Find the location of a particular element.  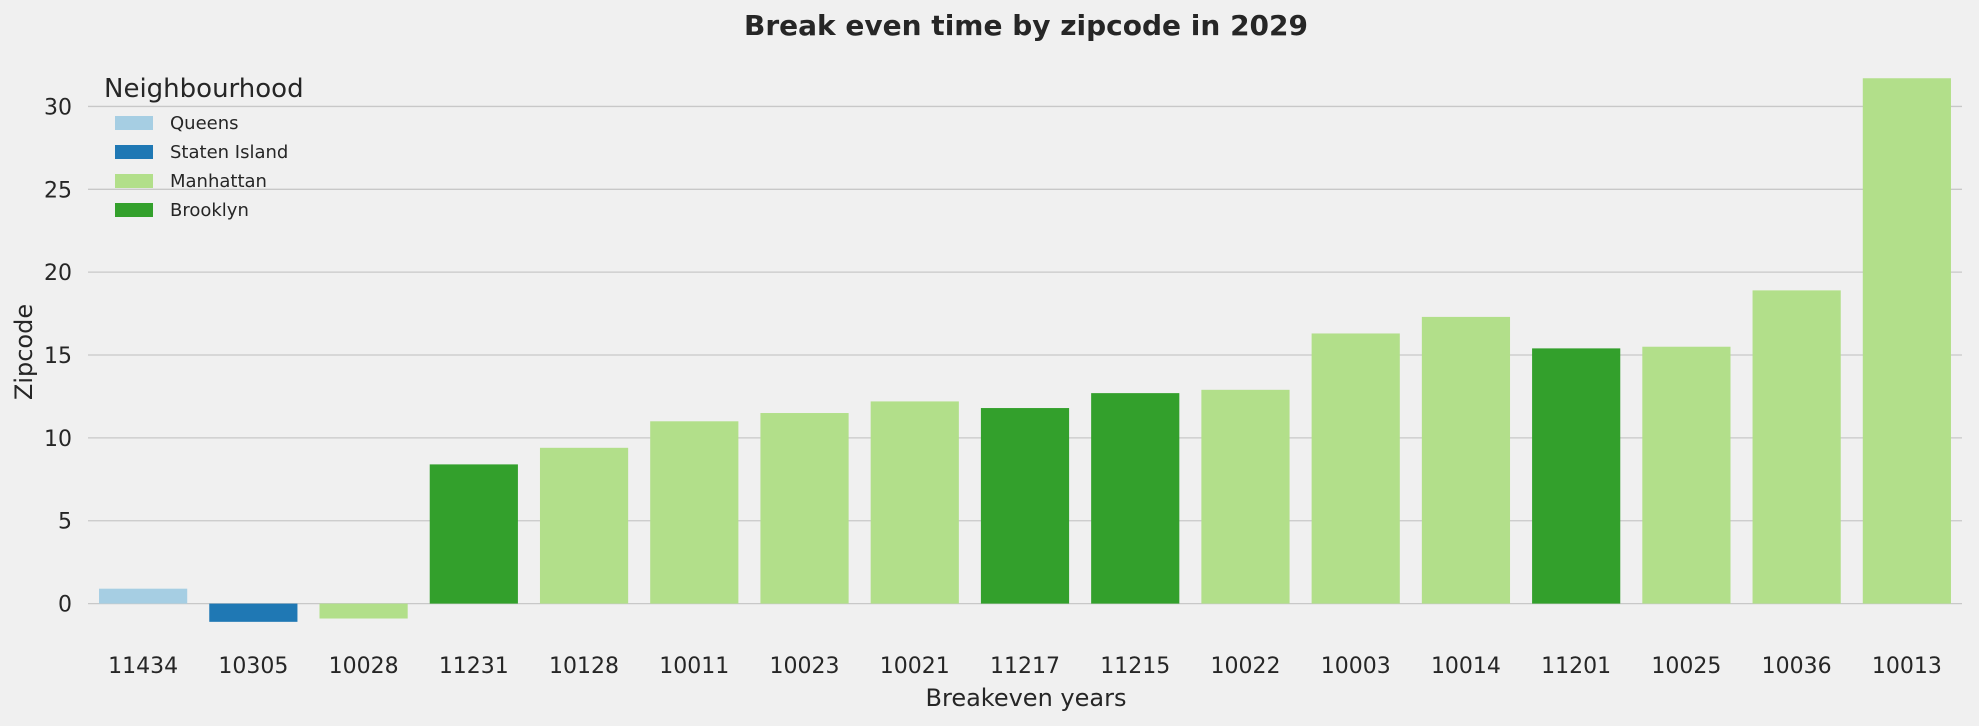

y-tick-label: 15 is located at coordinates (58, 356).